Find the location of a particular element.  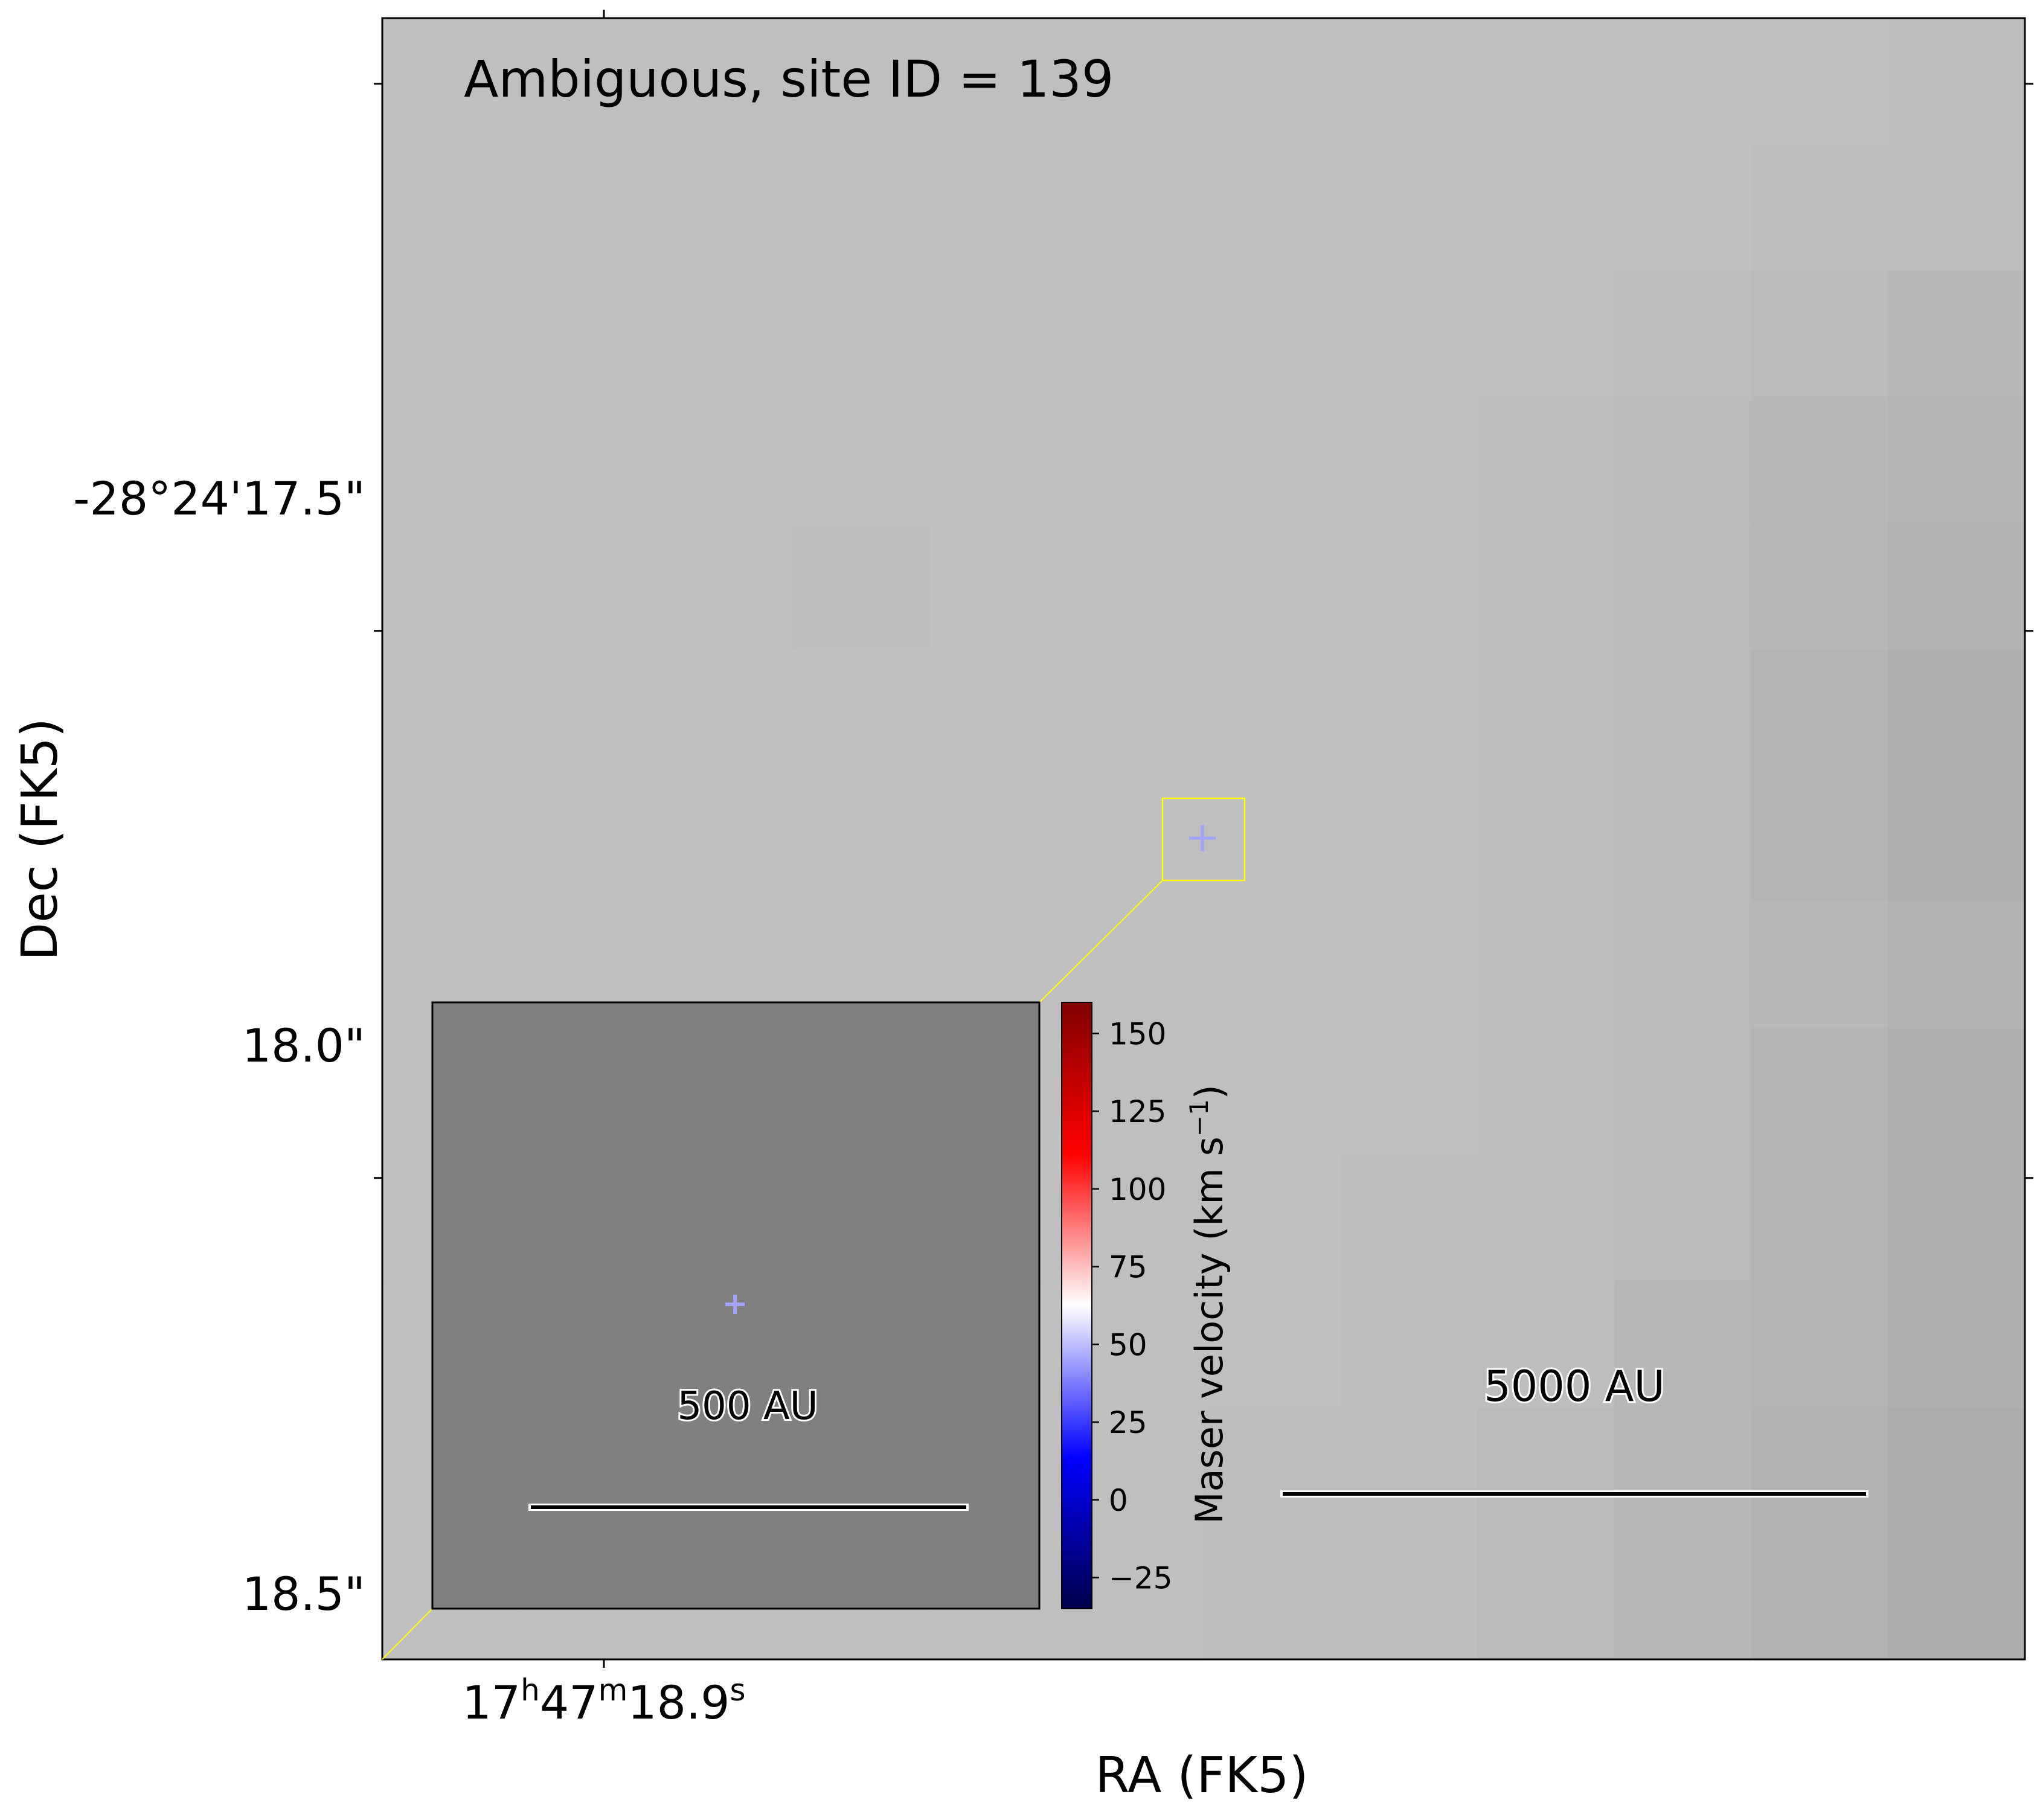

x-tick-label-0: 17h47m18.9s is located at coordinates (603, 1701).